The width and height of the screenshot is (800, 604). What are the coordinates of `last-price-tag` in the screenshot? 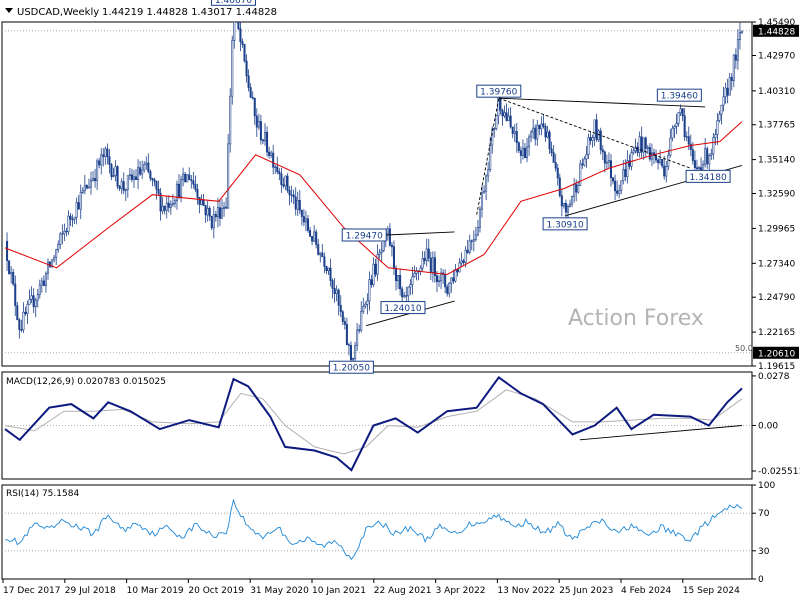 It's located at (776, 30).